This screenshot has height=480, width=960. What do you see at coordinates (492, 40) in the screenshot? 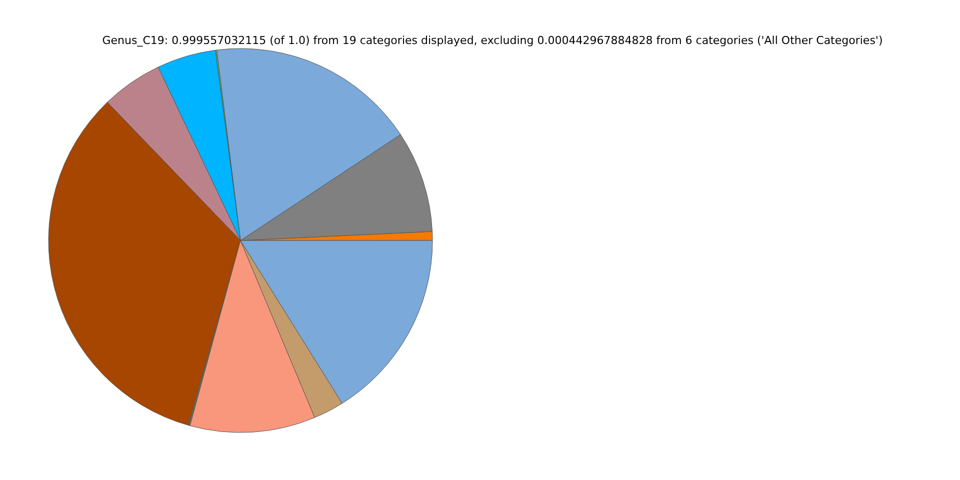
I see `text: Genus_C19: 0.999557032115 (of 1.0) from 19 categories displayed, excluding 0.000442967884828 from 6 categories ('All Other Categories')` at bounding box center [492, 40].